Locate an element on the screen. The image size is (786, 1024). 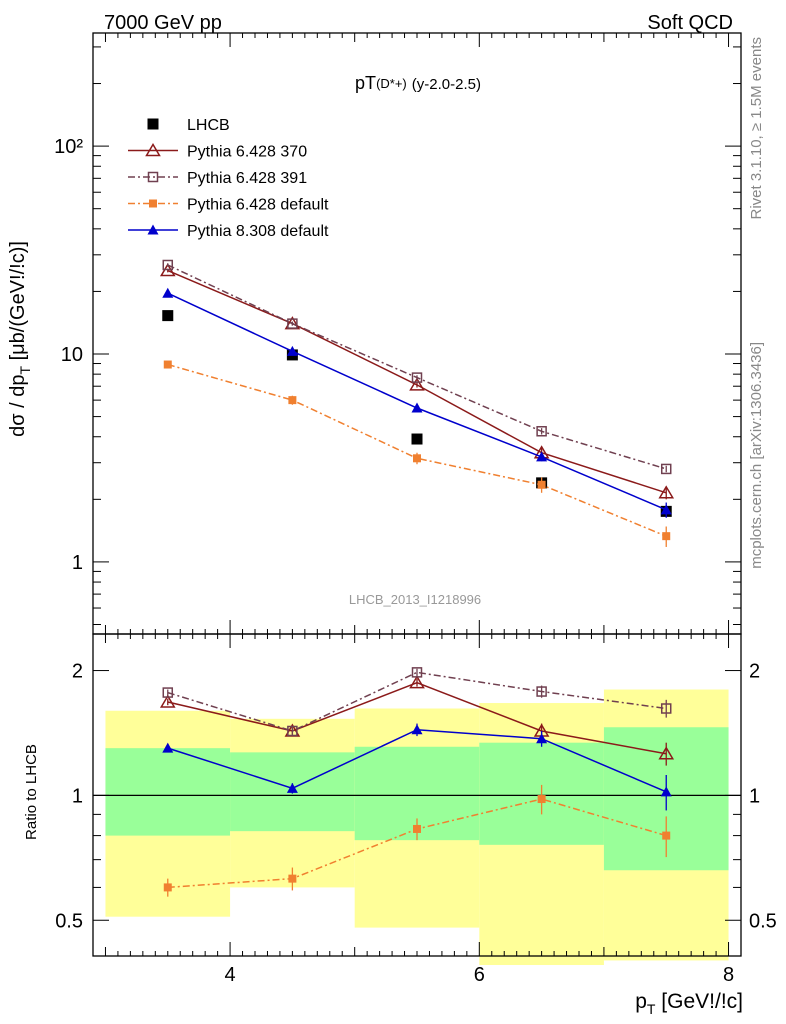
legend-item-py8: Pythia 8.308 default is located at coordinates (228, 231).